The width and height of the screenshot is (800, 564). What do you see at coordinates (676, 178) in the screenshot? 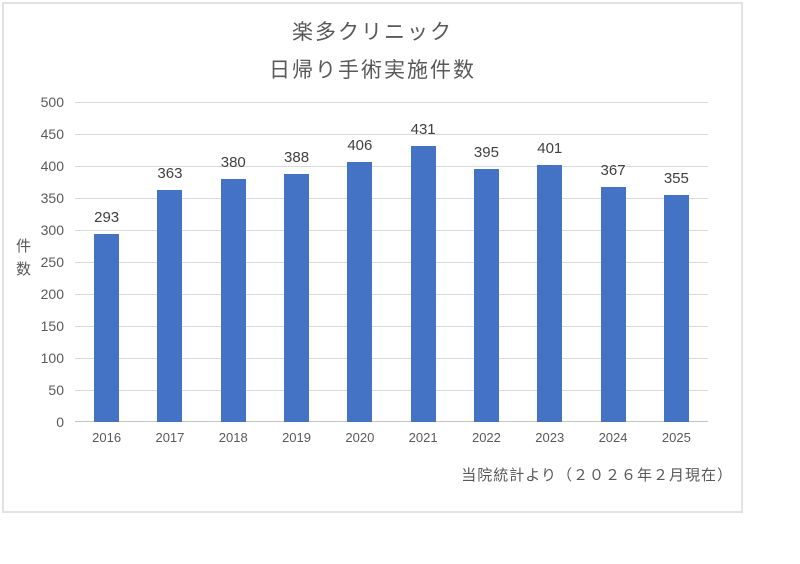
I see `bar-value-label: 355` at bounding box center [676, 178].